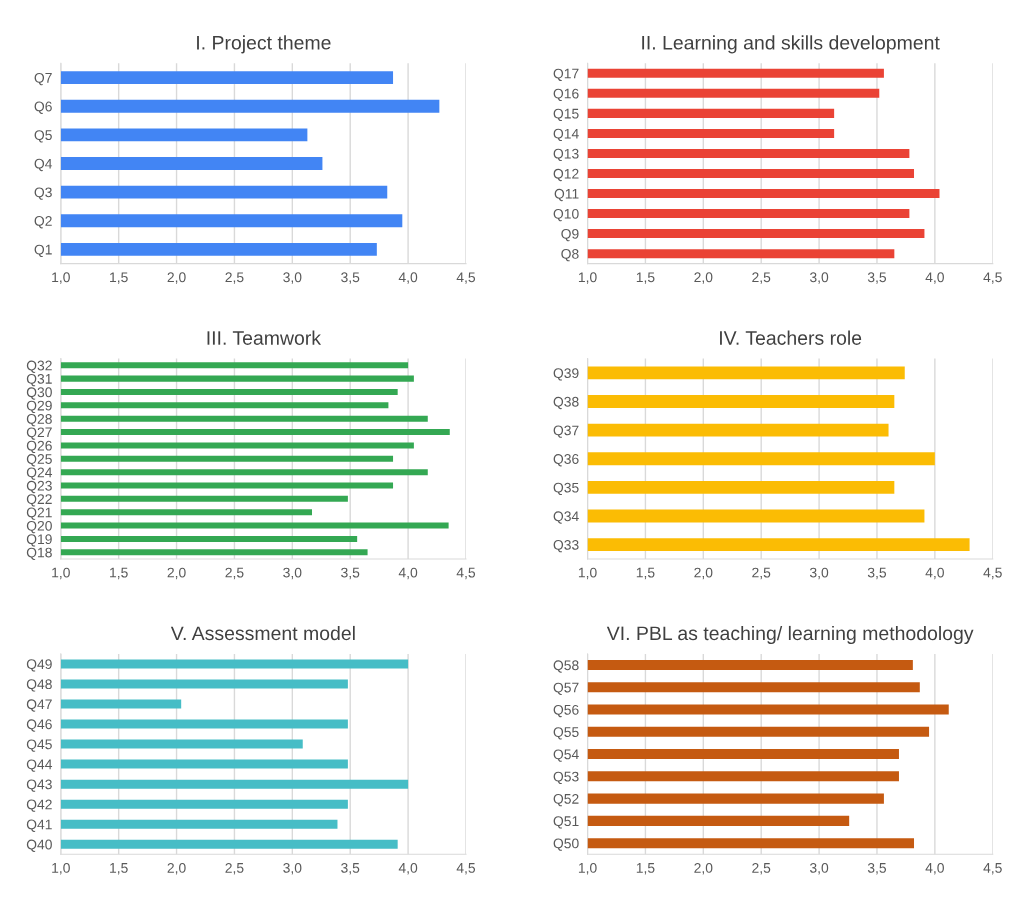 The image size is (1013, 904). What do you see at coordinates (39, 433) in the screenshot?
I see `y-tick-label: Q27` at bounding box center [39, 433].